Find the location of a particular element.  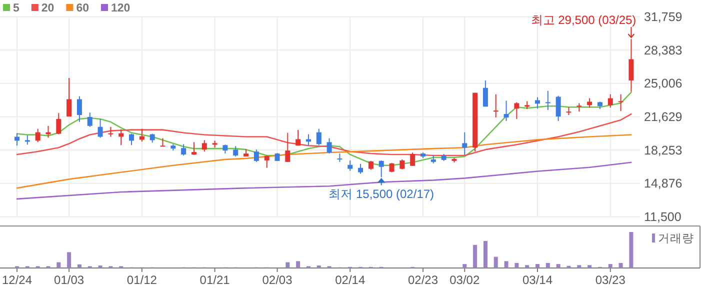

x-tick-label: 01/21 is located at coordinates (215, 280).